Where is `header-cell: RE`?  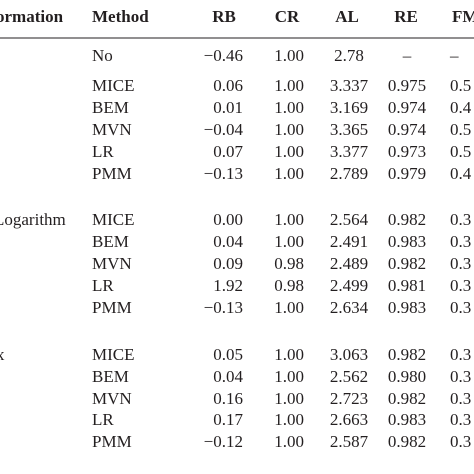 header-cell: RE is located at coordinates (406, 16).